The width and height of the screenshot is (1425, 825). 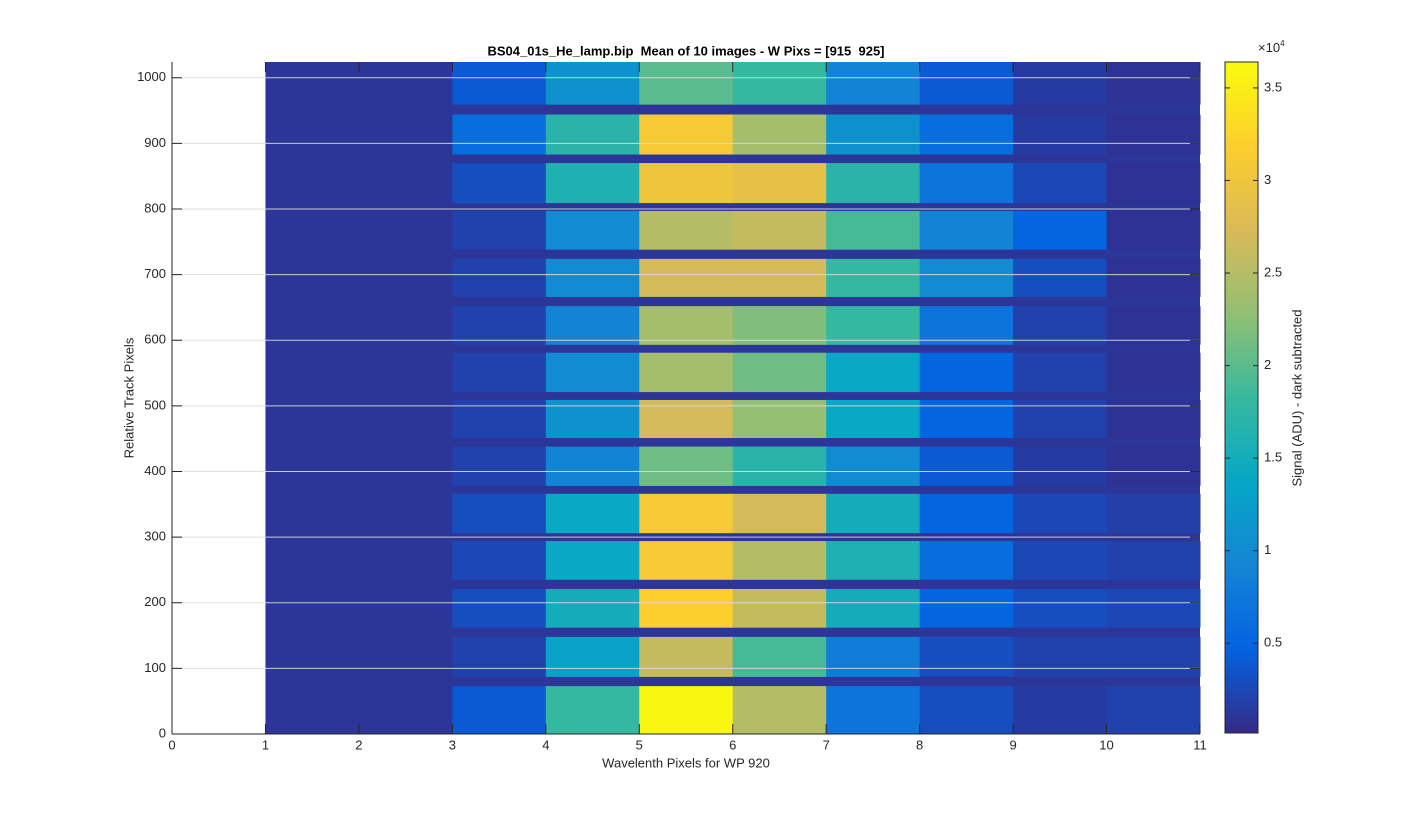 I want to click on exponent-base: ×10, so click(x=1269, y=47).